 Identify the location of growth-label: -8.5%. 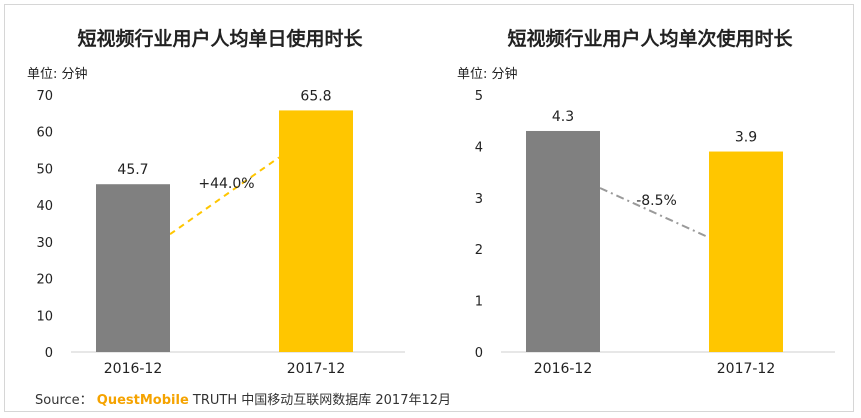
(656, 201).